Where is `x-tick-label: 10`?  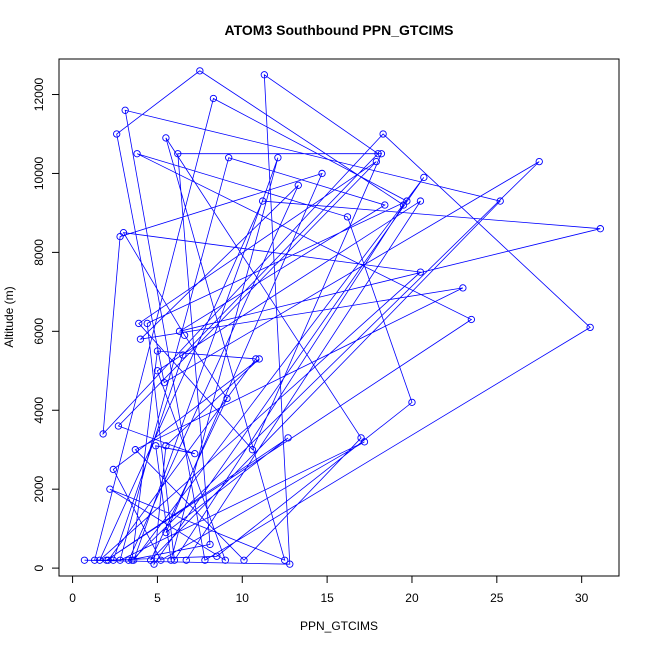
x-tick-label: 10 is located at coordinates (243, 598).